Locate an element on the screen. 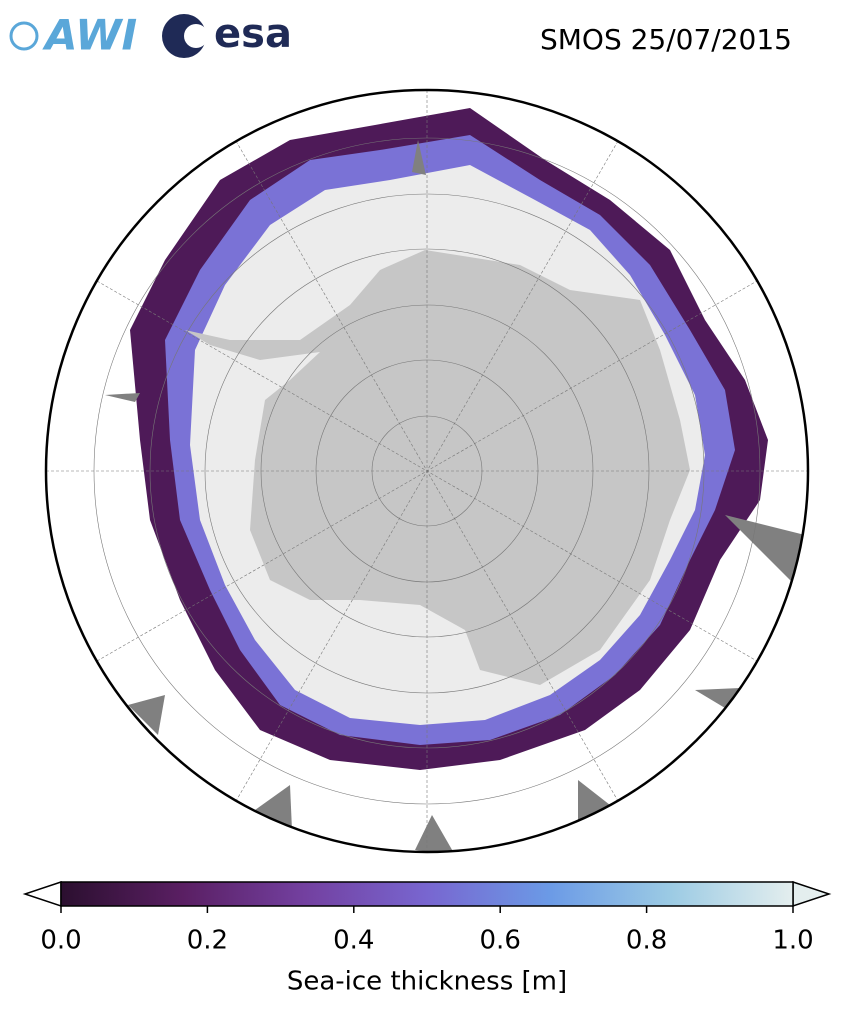 The height and width of the screenshot is (1026, 854). esa-logo-text: esa is located at coordinates (253, 34).